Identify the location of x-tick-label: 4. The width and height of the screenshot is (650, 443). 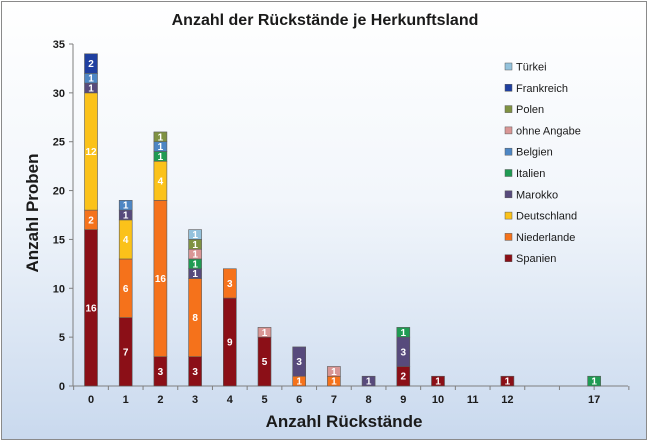
(230, 400).